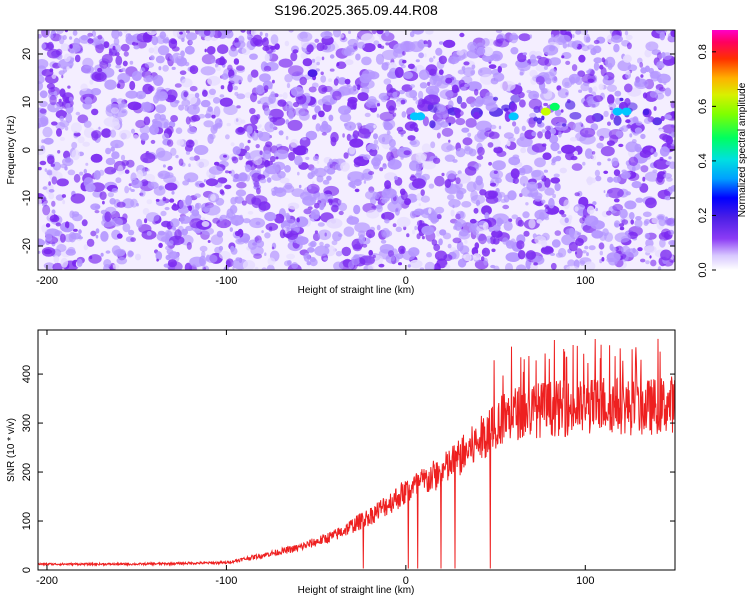 The height and width of the screenshot is (600, 750). Describe the element at coordinates (27, 570) in the screenshot. I see `y-tick-label: 0` at that location.